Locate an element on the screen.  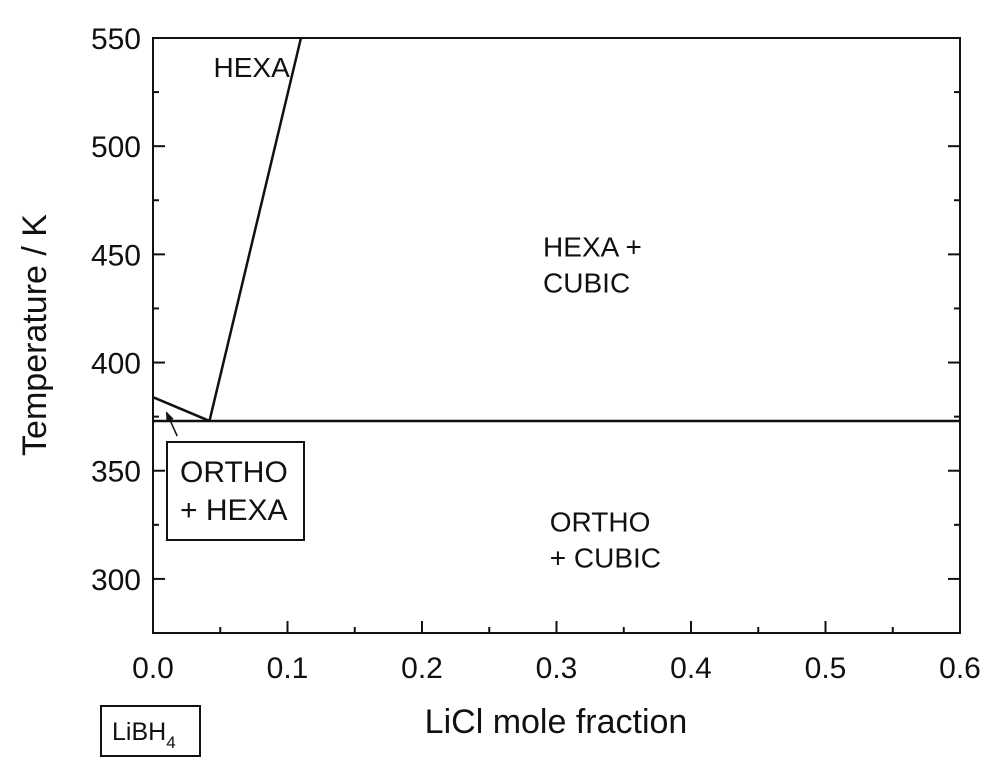
x-tick-label: 0.4 is located at coordinates (691, 668).